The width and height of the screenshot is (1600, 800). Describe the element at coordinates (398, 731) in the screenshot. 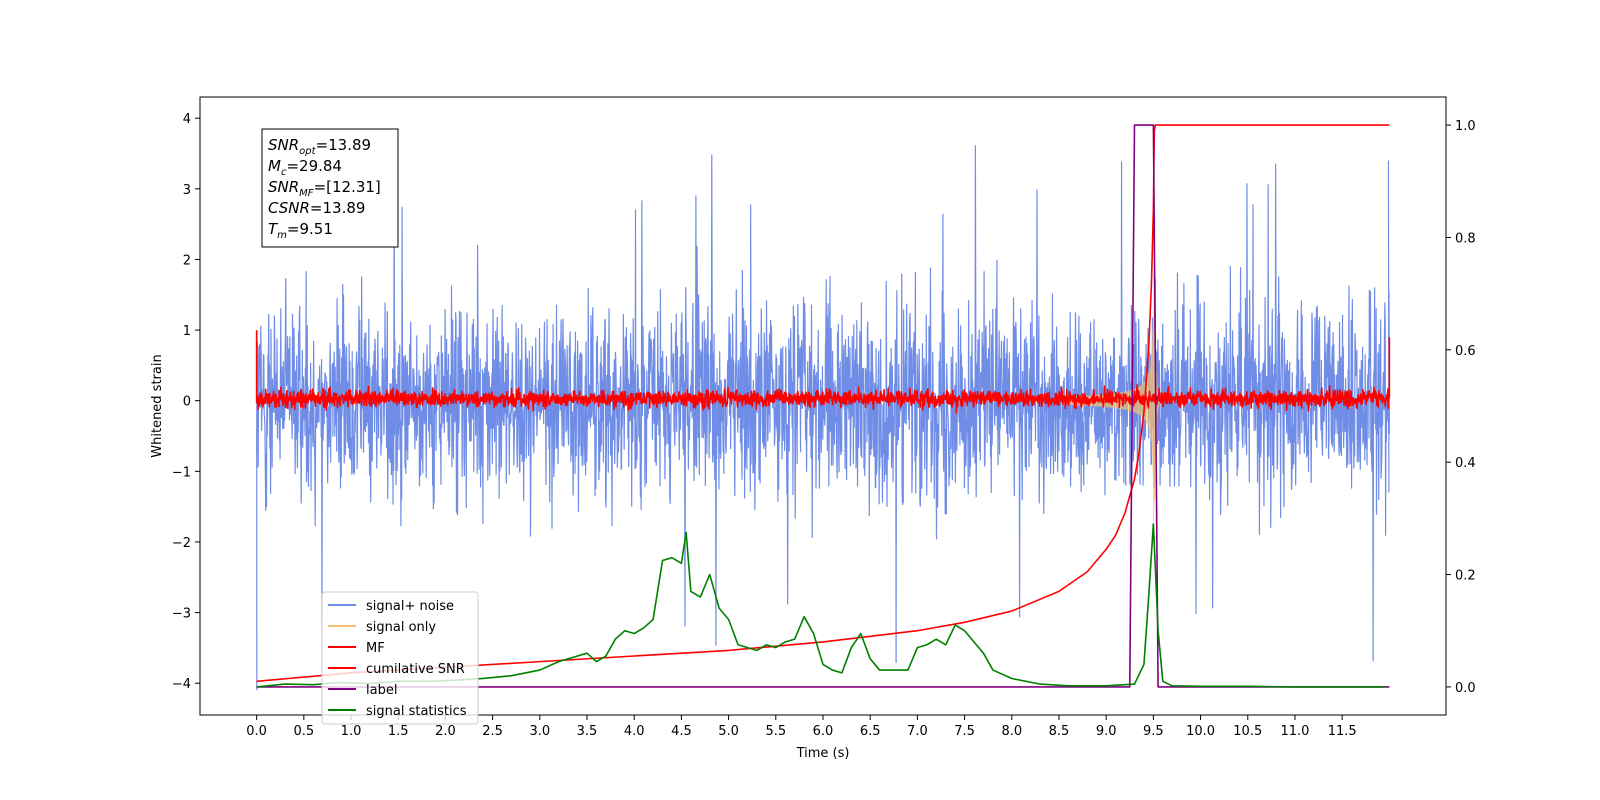

I see `x-tick-label: 1.5` at that location.